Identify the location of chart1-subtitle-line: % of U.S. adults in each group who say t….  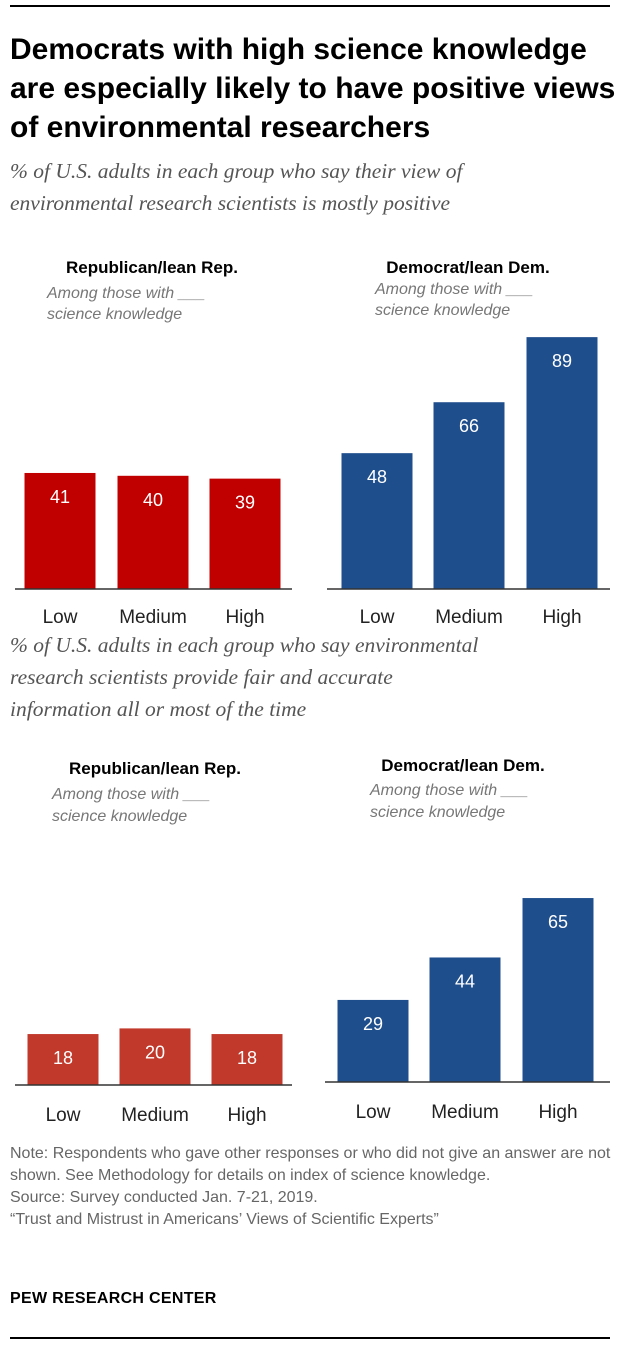
(236, 171).